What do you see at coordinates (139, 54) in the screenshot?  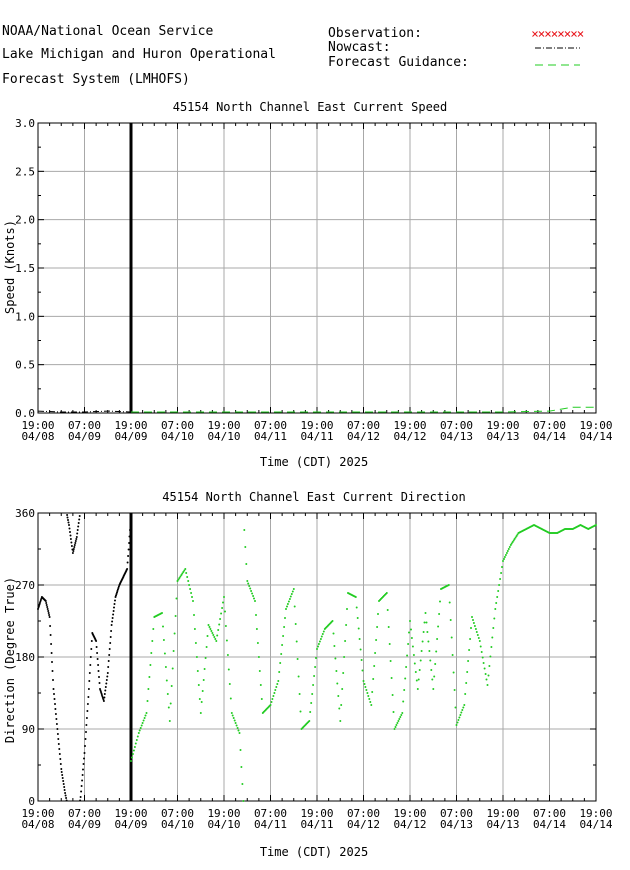 I see `header-line-2: Lake Michigan and Huron Operational` at bounding box center [139, 54].